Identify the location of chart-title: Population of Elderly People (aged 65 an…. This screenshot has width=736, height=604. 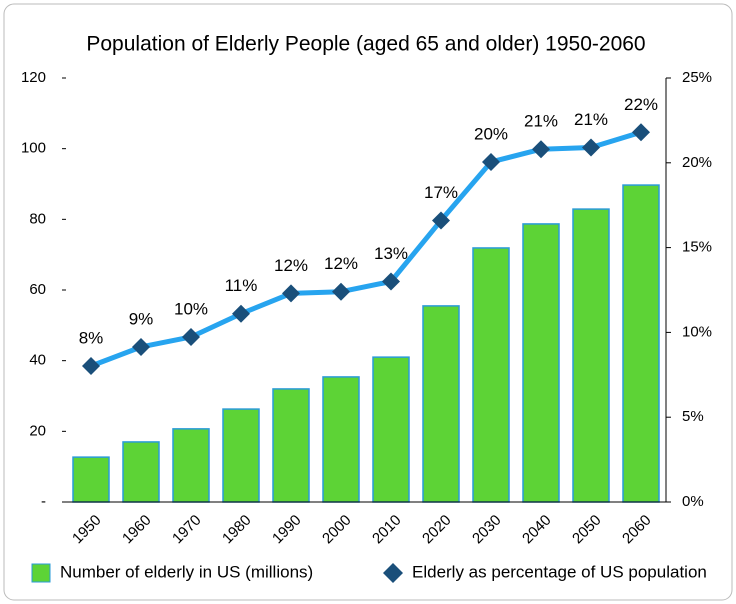
(365, 44).